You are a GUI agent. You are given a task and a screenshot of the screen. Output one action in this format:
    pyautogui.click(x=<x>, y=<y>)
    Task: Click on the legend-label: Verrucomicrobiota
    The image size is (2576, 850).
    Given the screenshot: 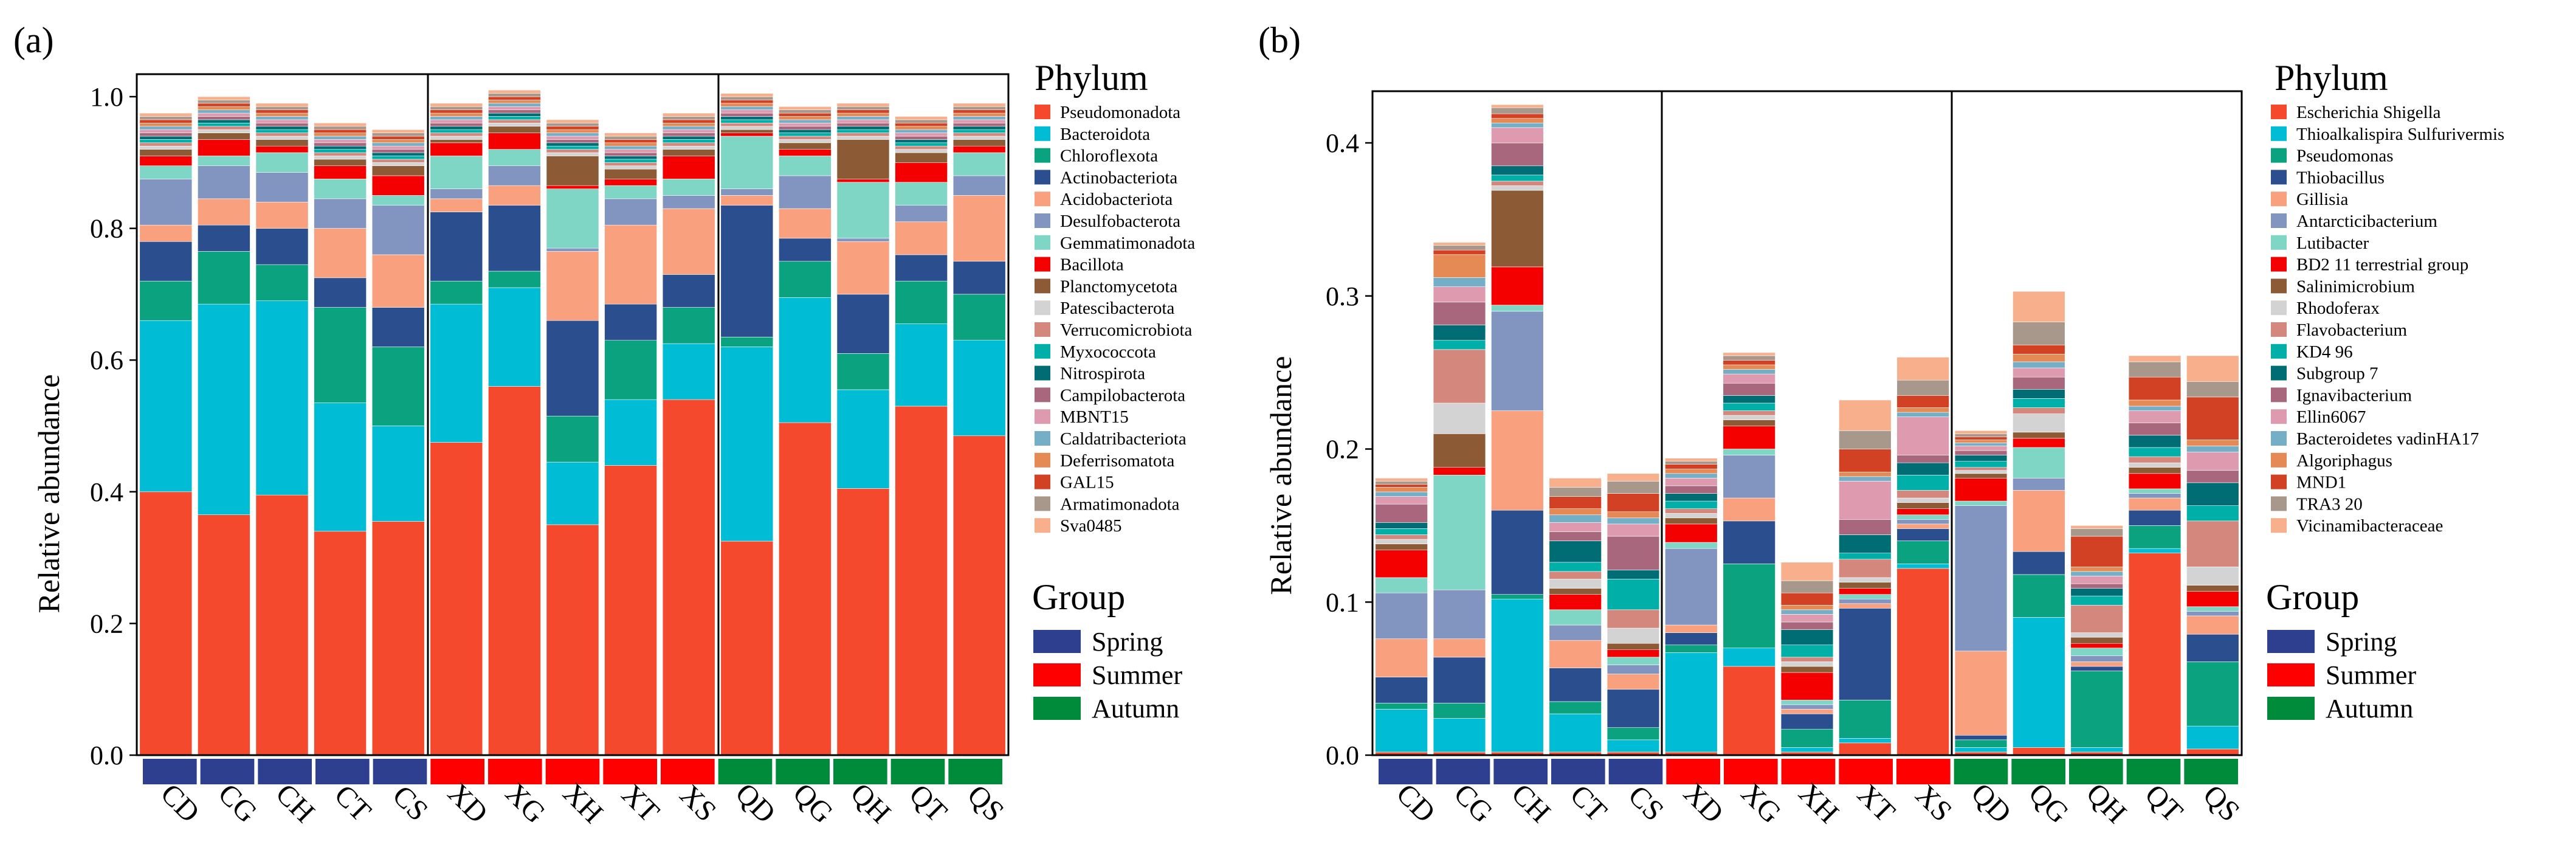 What is the action you would take?
    pyautogui.click(x=1126, y=330)
    